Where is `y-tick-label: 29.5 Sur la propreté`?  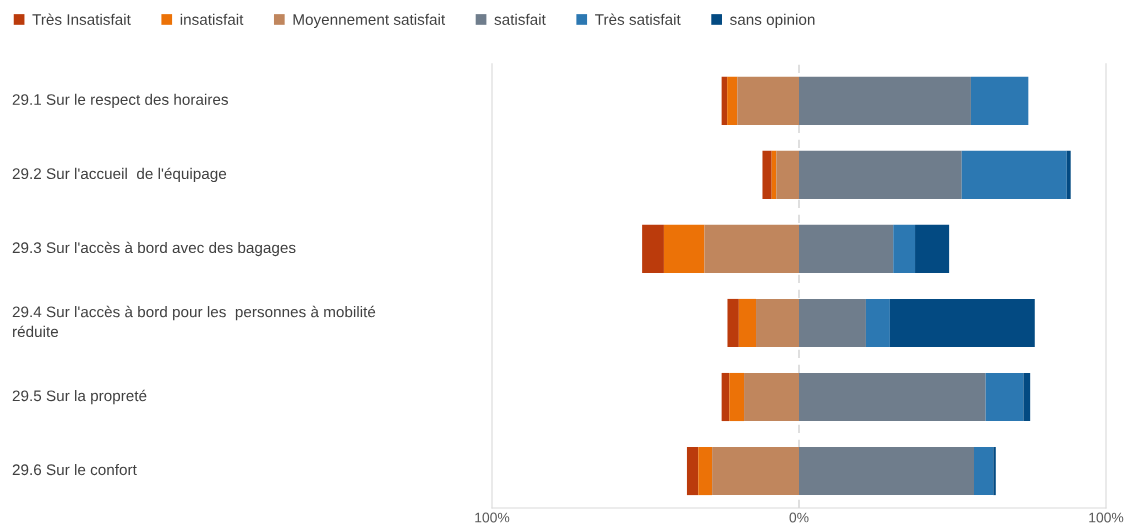 y-tick-label: 29.5 Sur la propreté is located at coordinates (79, 397).